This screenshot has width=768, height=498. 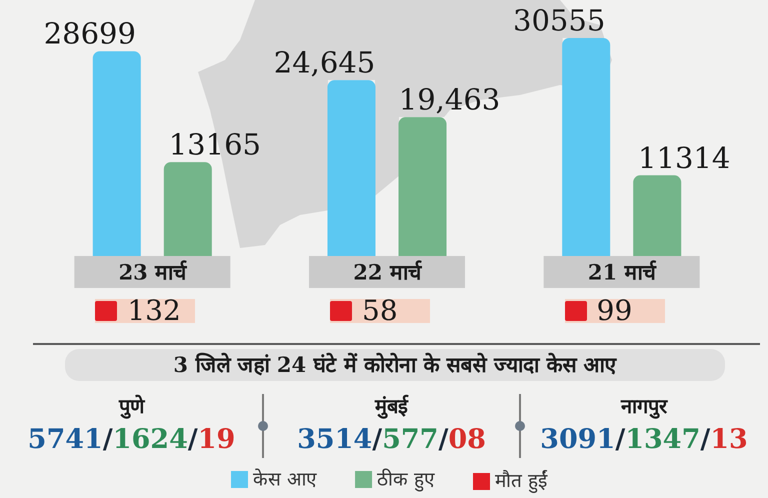 What do you see at coordinates (559, 21) in the screenshot?
I see `data-label: 30555` at bounding box center [559, 21].